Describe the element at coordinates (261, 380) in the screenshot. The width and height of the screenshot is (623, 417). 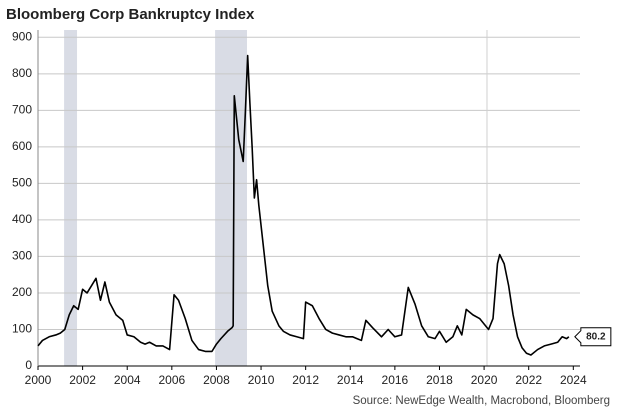
I see `x-tick-label: 2010` at that location.